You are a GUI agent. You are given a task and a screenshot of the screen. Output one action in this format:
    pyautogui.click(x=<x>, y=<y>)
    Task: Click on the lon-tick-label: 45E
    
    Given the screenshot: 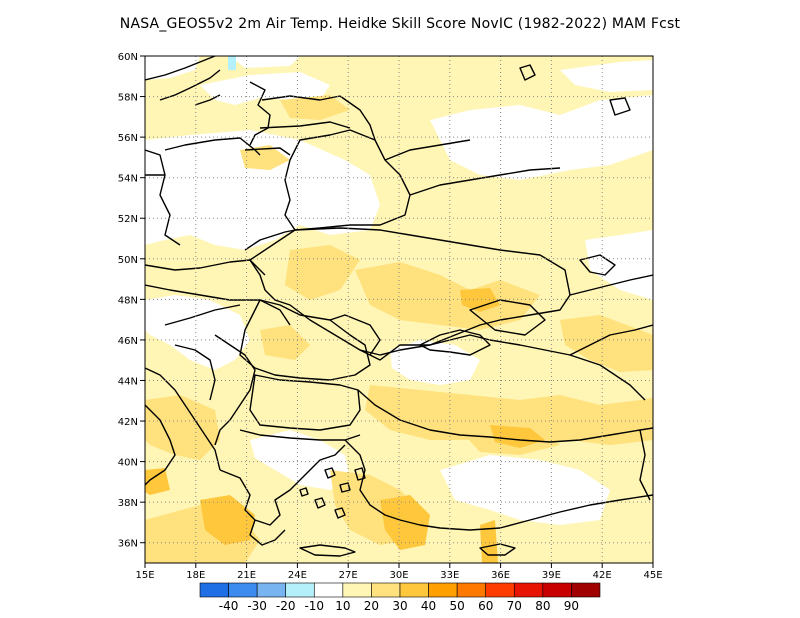 What is the action you would take?
    pyautogui.click(x=652, y=575)
    